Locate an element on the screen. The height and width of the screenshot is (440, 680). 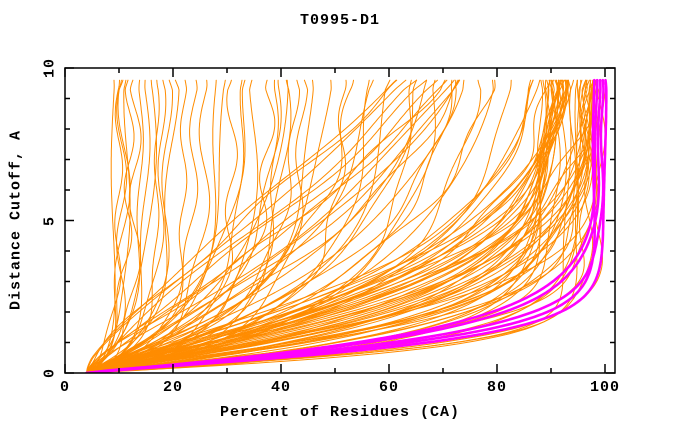
chart-title: T0995-D1 is located at coordinates (339, 20).